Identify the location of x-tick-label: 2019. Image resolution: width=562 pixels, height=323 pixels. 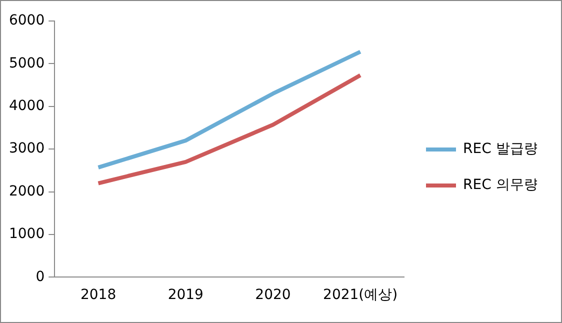
(186, 295).